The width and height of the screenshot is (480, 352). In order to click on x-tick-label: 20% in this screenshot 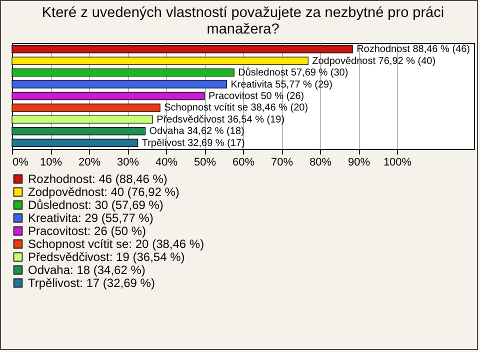, I will do `click(89, 162)`.